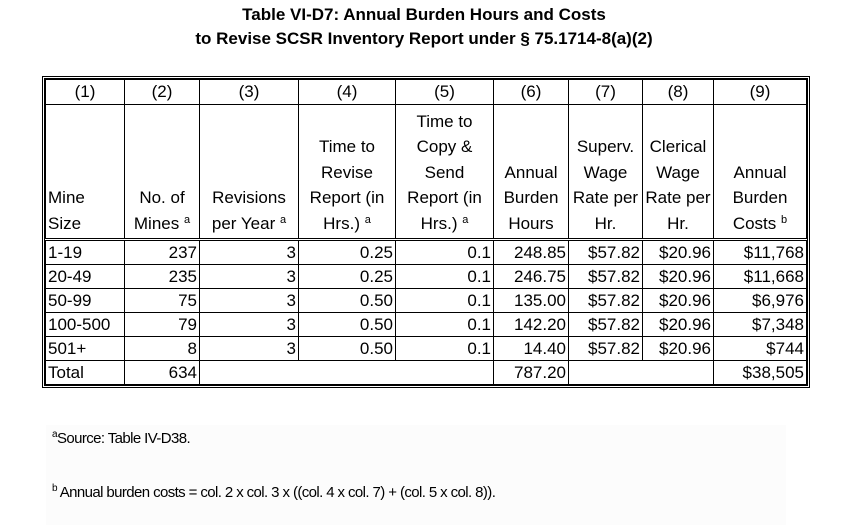  What do you see at coordinates (347, 185) in the screenshot?
I see `column-header-label: Time to Revise Report (in Hrs.)` at bounding box center [347, 185].